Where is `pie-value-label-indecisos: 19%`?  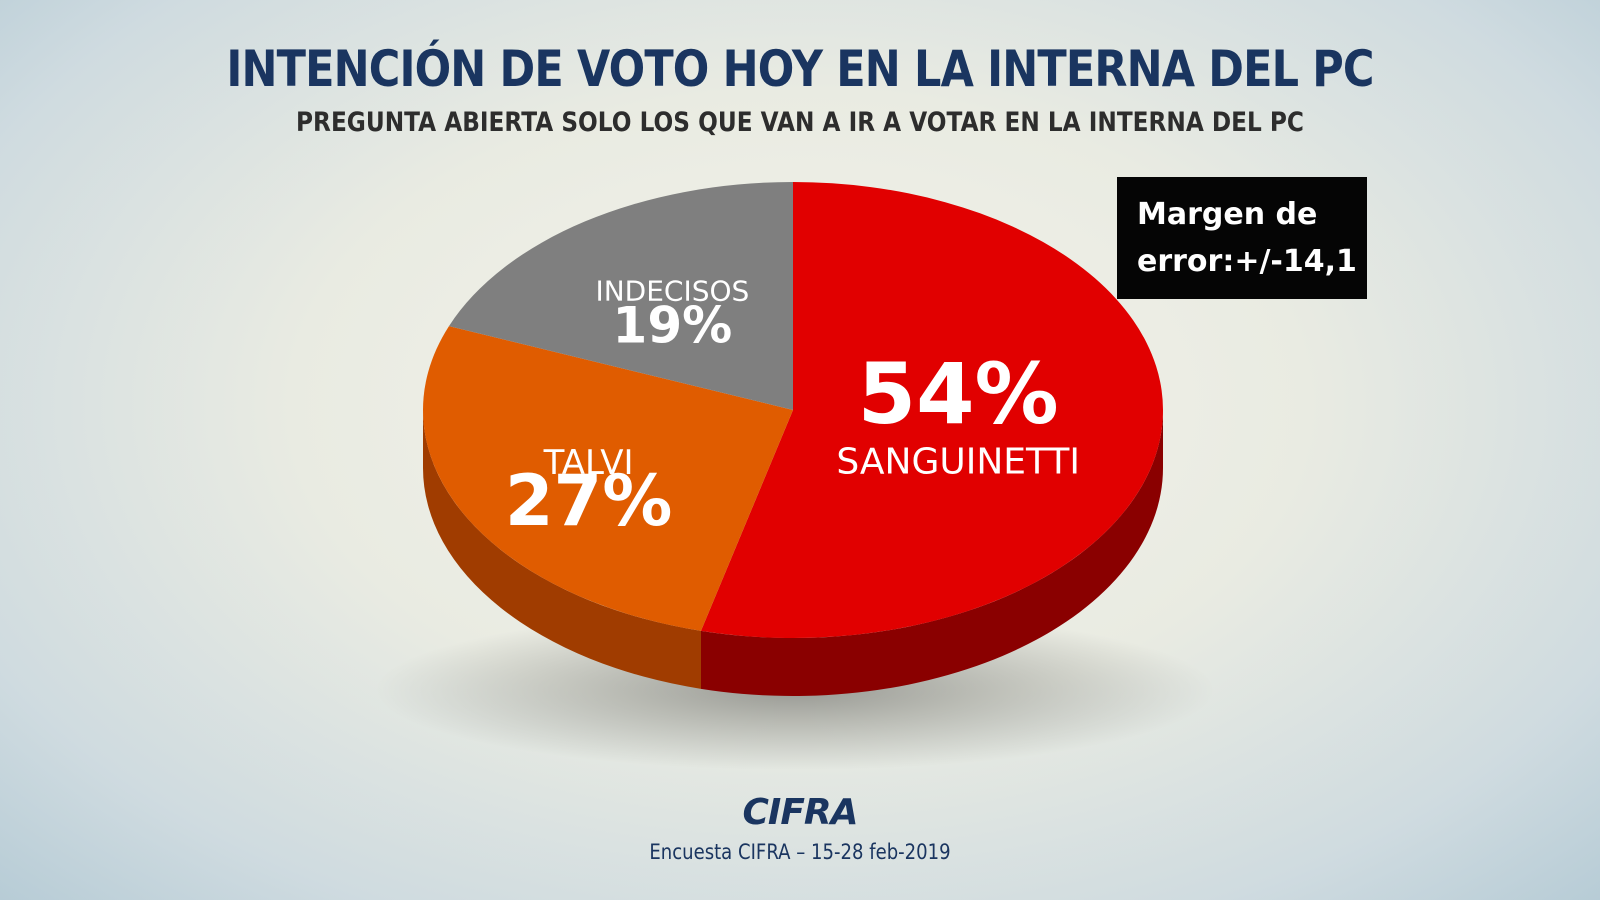
pie-value-label-indecisos: 19% is located at coordinates (673, 326).